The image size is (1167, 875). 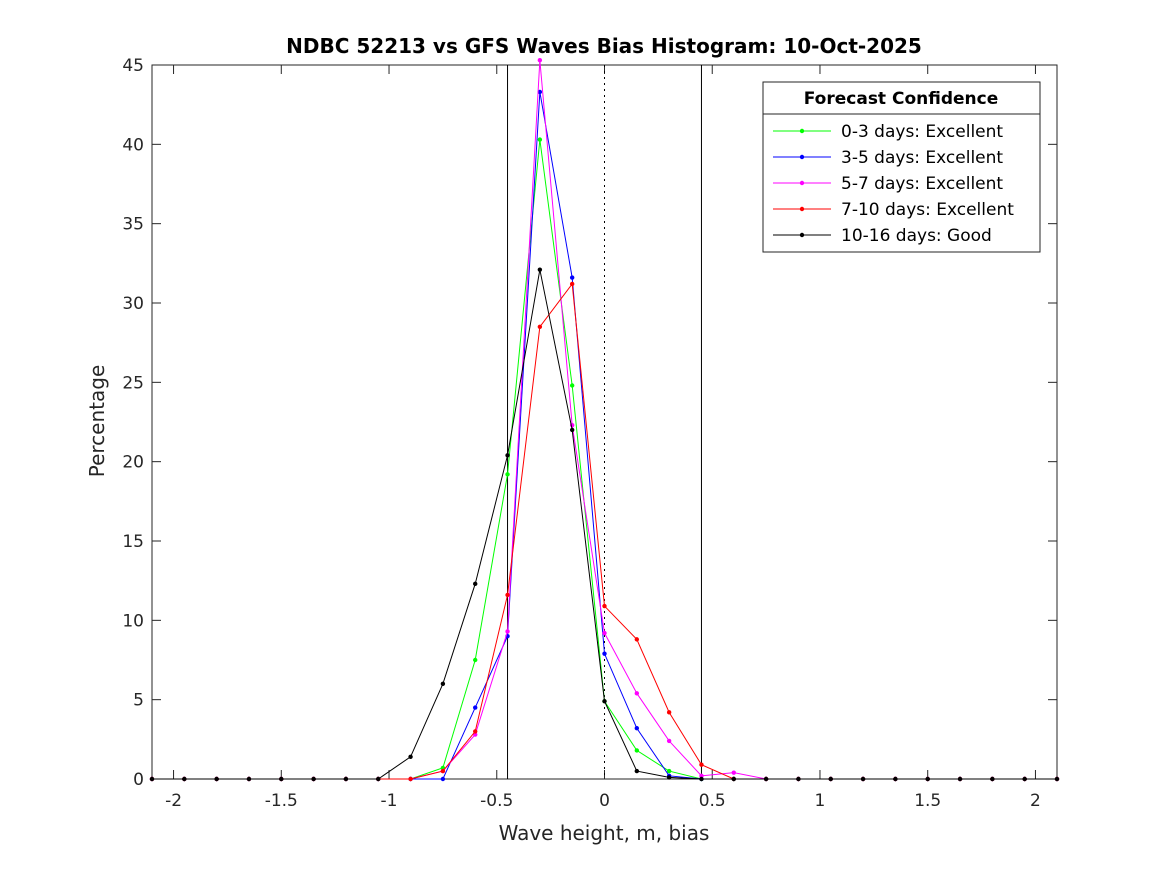 What do you see at coordinates (133, 66) in the screenshot?
I see `y-tick-label: 45` at bounding box center [133, 66].